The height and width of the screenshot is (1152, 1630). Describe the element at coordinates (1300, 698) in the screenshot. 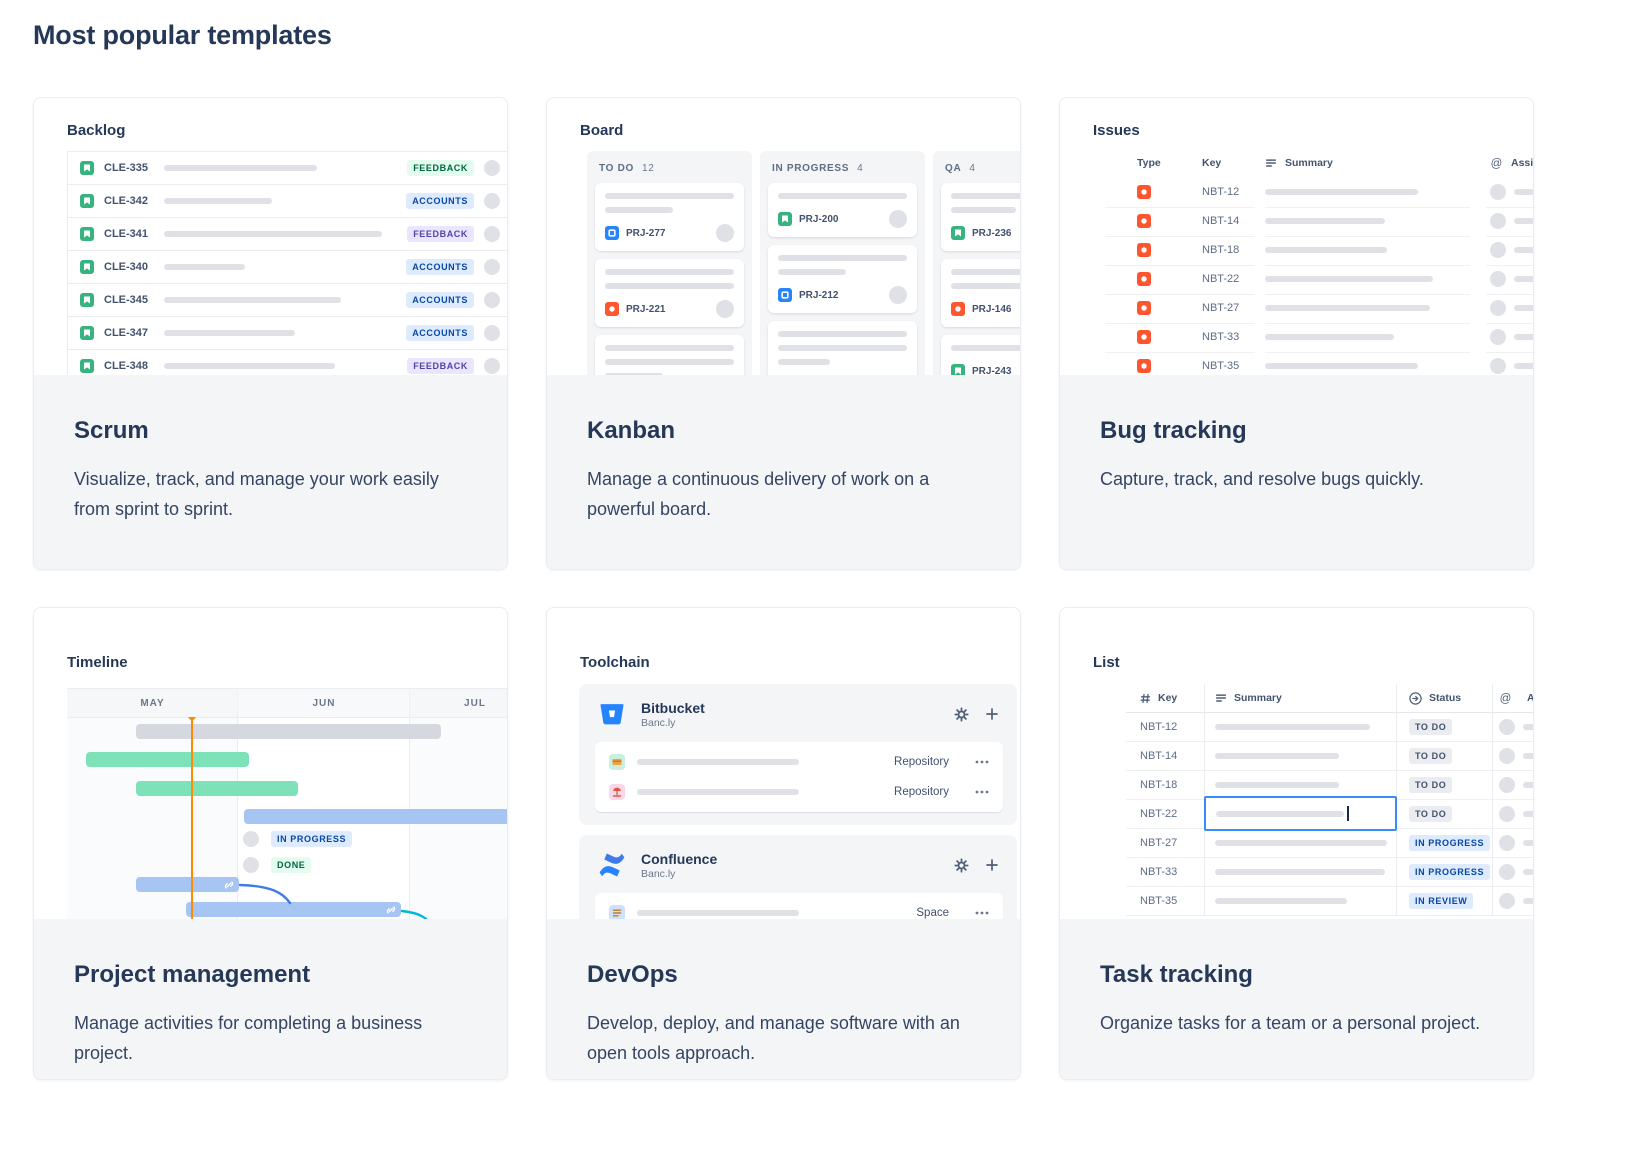

I see `list-header-summary: Summary` at that location.